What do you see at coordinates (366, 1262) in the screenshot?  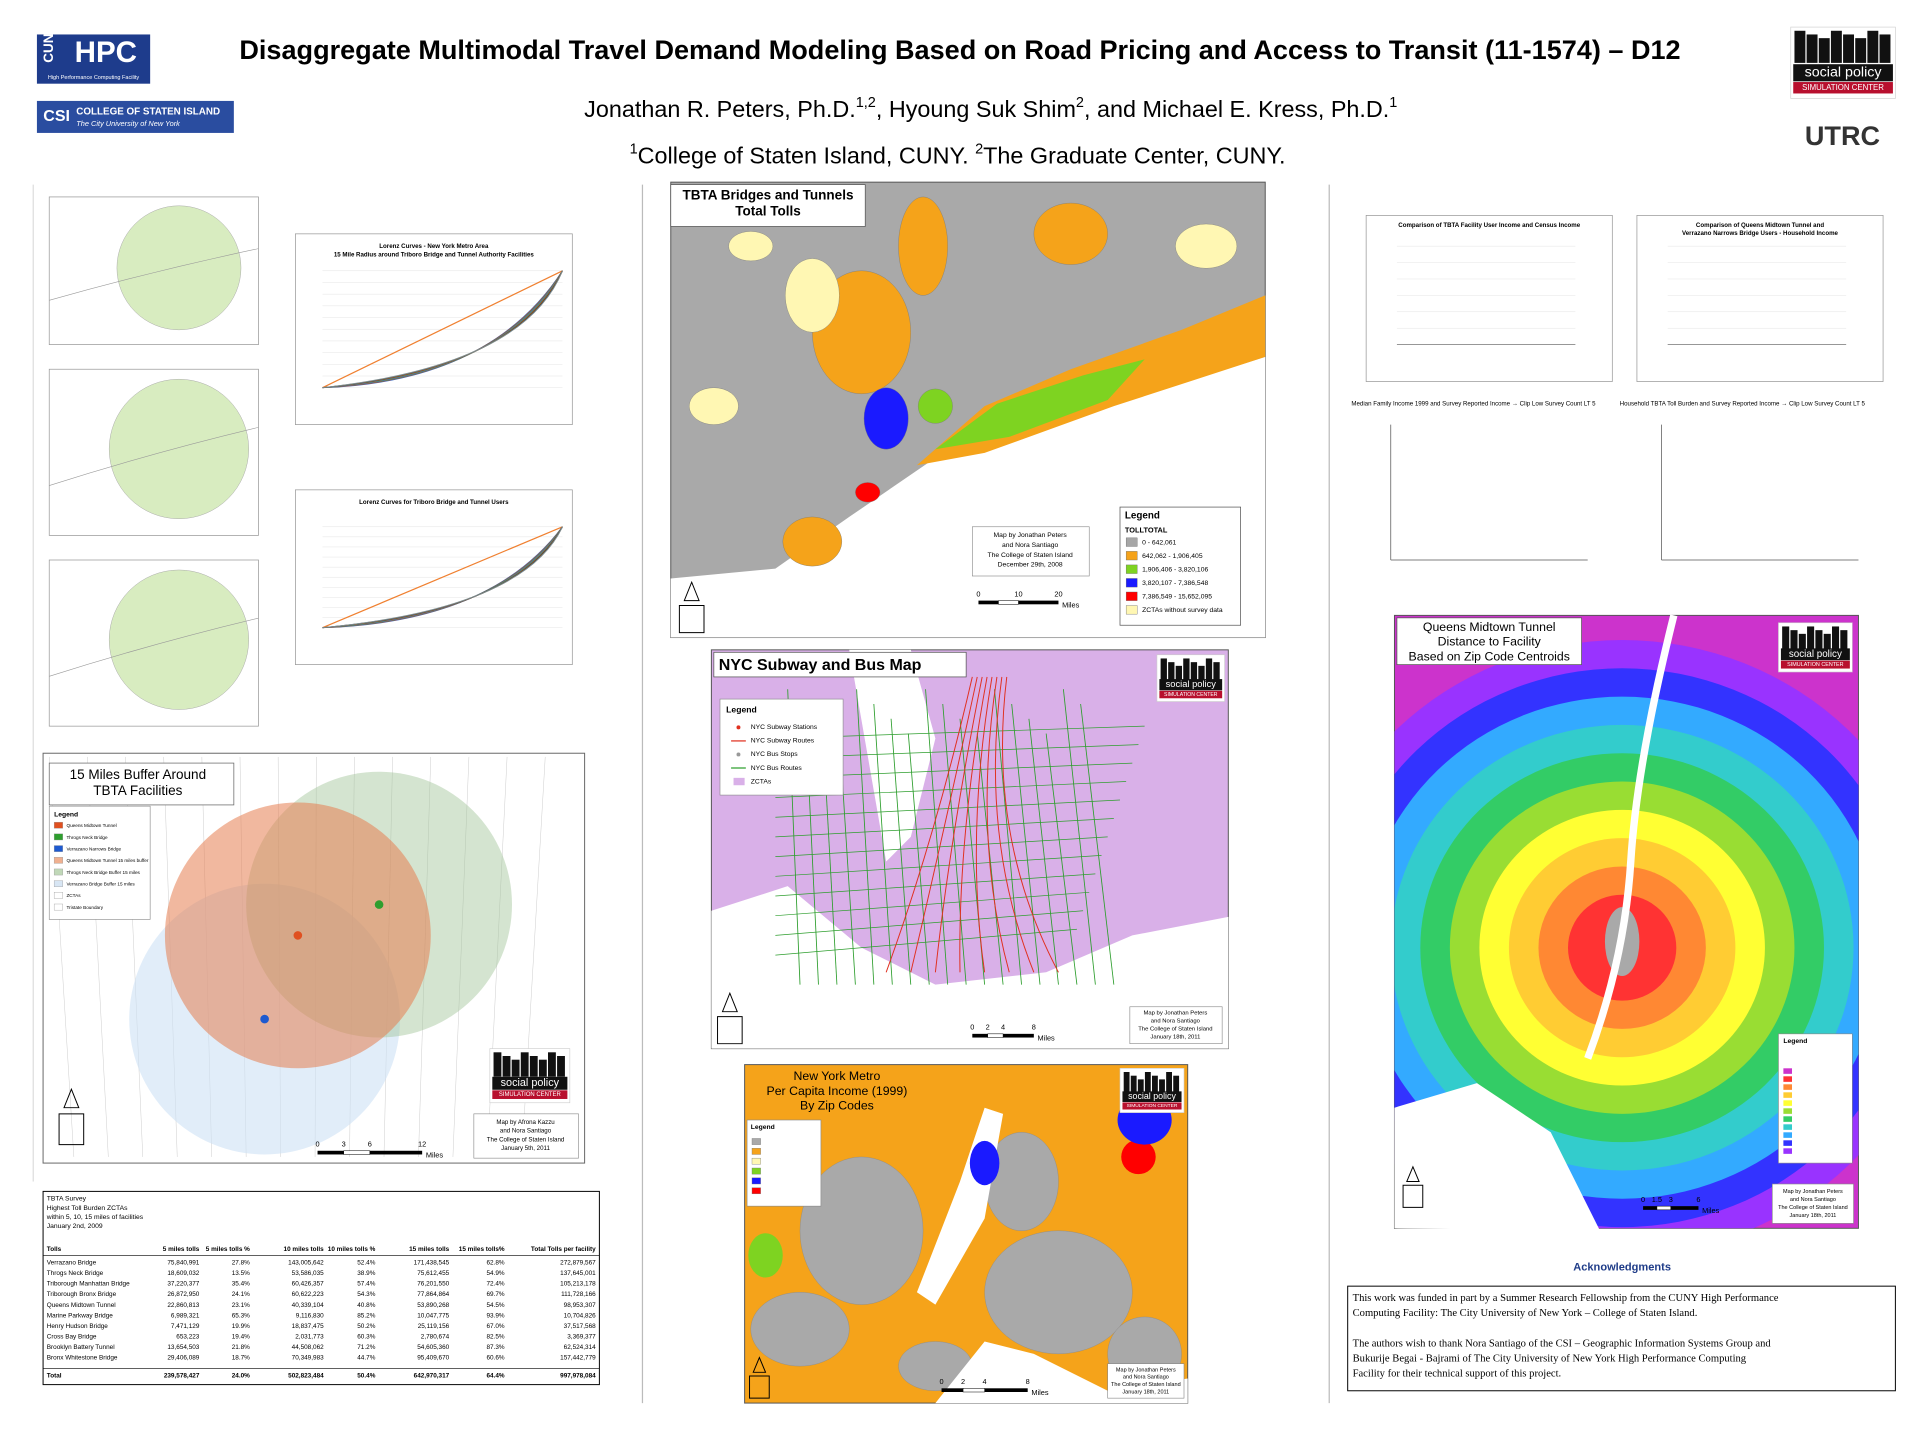 I see `table-cell: 52.4%` at bounding box center [366, 1262].